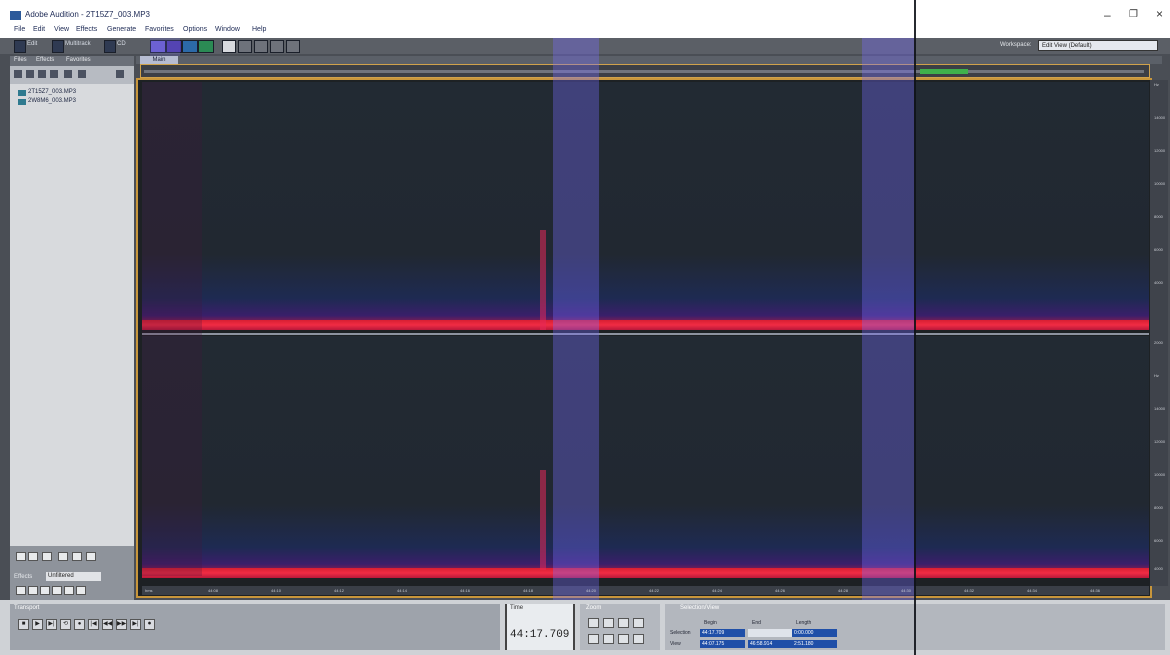 This screenshot has height=655, width=1170. I want to click on file-list, so click(72, 315).